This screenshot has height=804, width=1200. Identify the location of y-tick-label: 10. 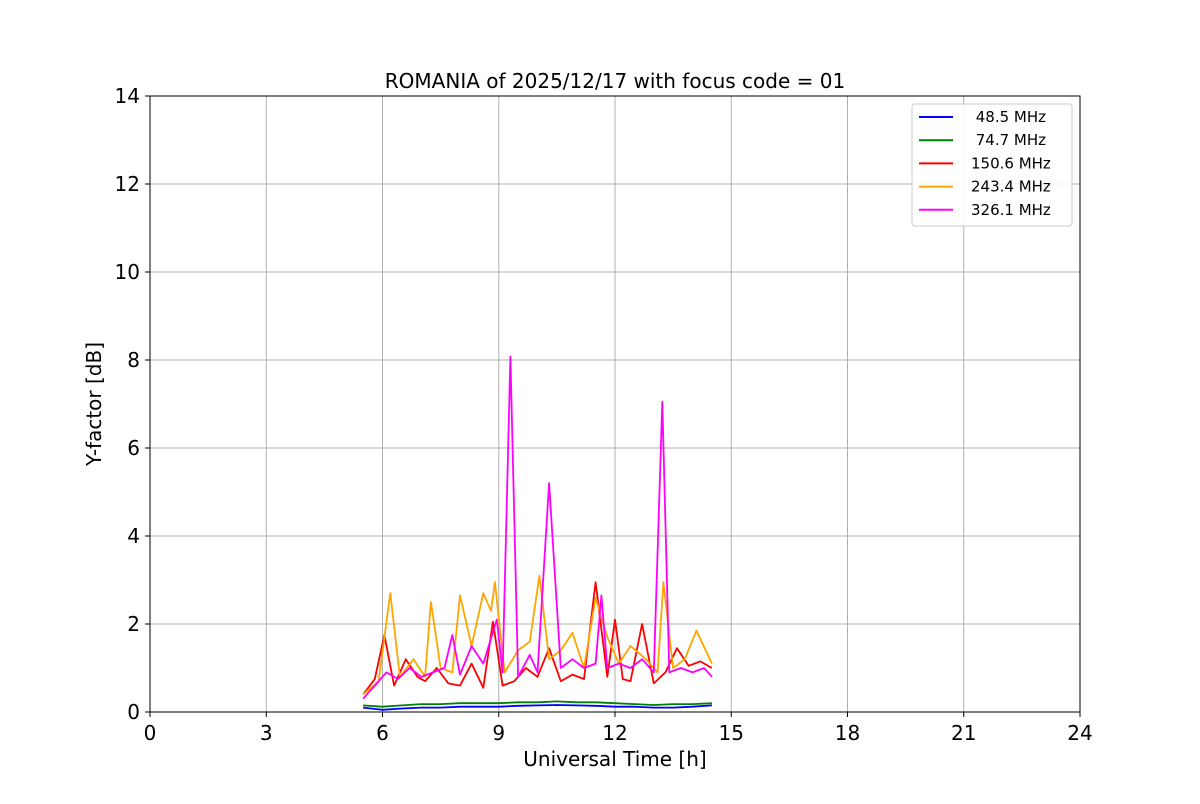
(127, 272).